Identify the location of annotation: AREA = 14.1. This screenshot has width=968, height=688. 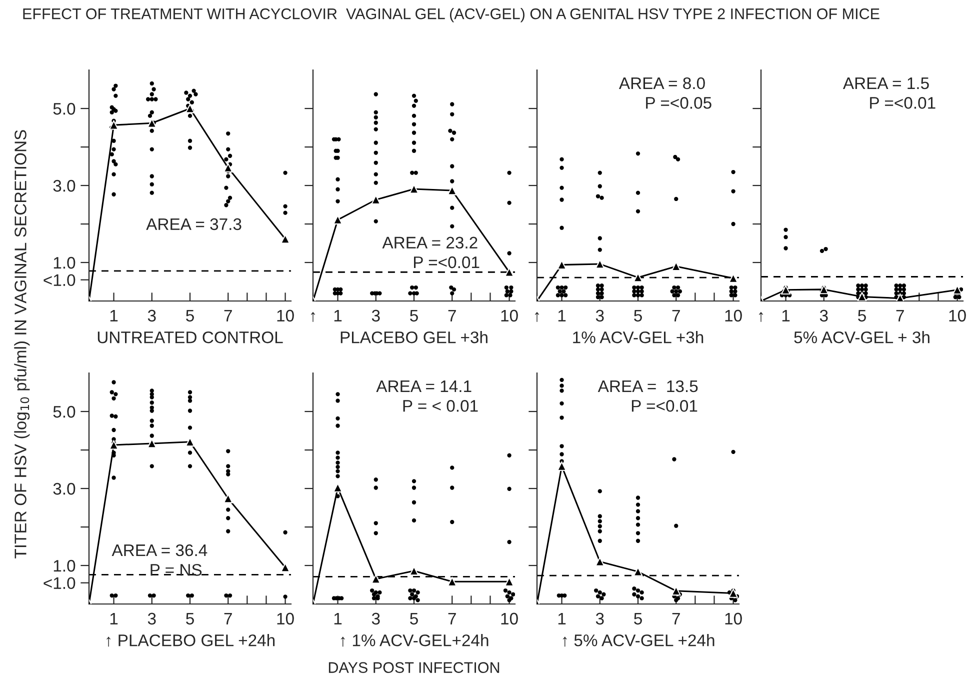
(424, 386).